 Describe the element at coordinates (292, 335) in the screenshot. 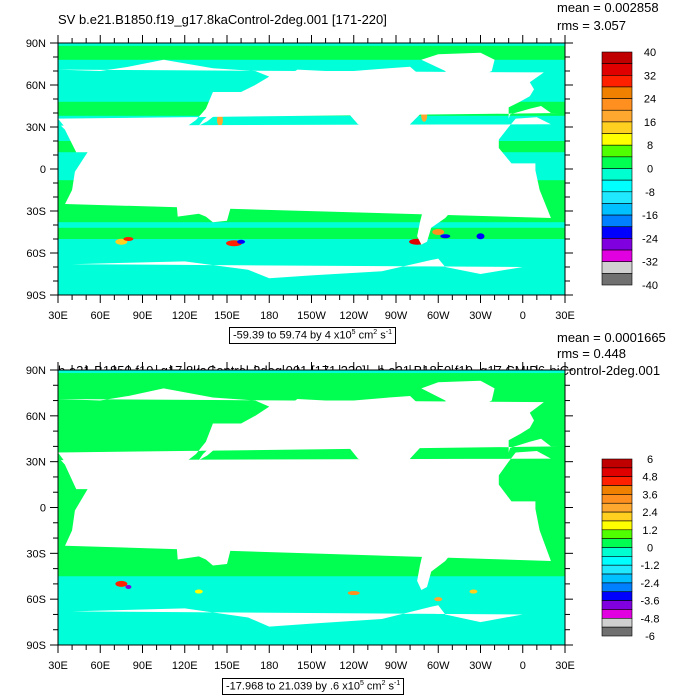

I see `range-text: -59.39 to 59.74 by 4 x10` at that location.